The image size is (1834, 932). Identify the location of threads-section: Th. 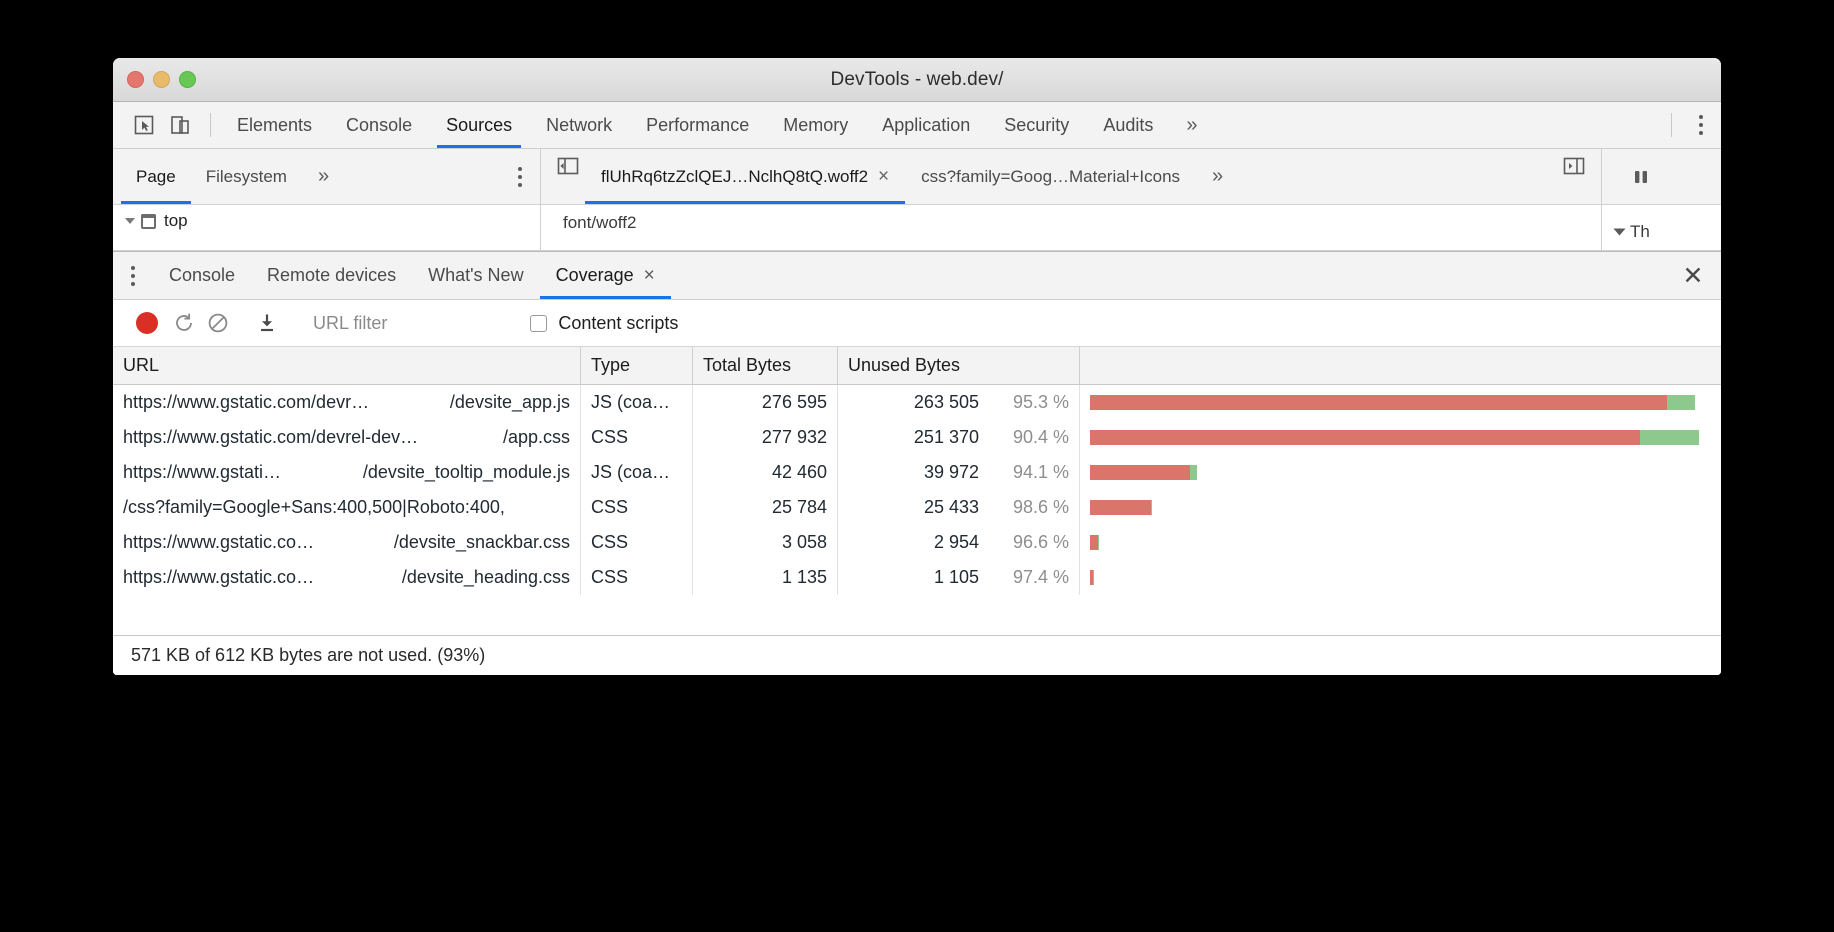
(1661, 227).